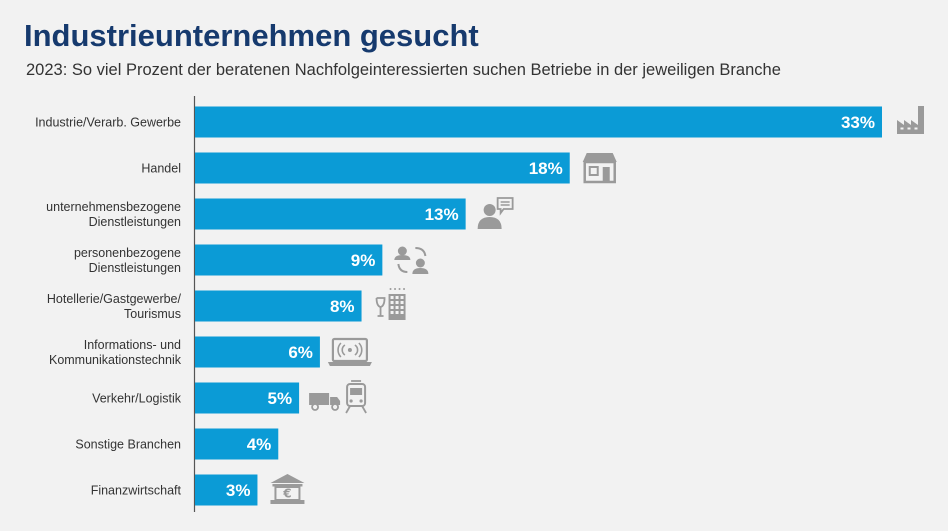 Image resolution: width=948 pixels, height=531 pixels. I want to click on factory-icon, so click(910, 120).